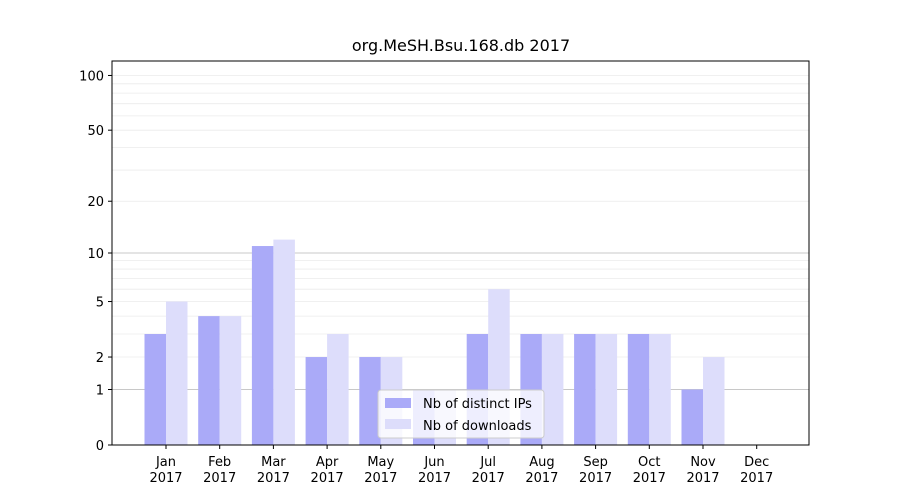 The image size is (900, 500). I want to click on x-tick-label-month: Aug, so click(541, 462).